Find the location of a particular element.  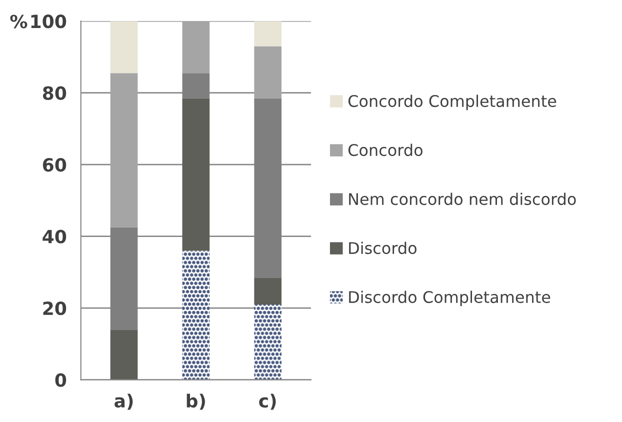

y-axis-title: % is located at coordinates (19, 21).